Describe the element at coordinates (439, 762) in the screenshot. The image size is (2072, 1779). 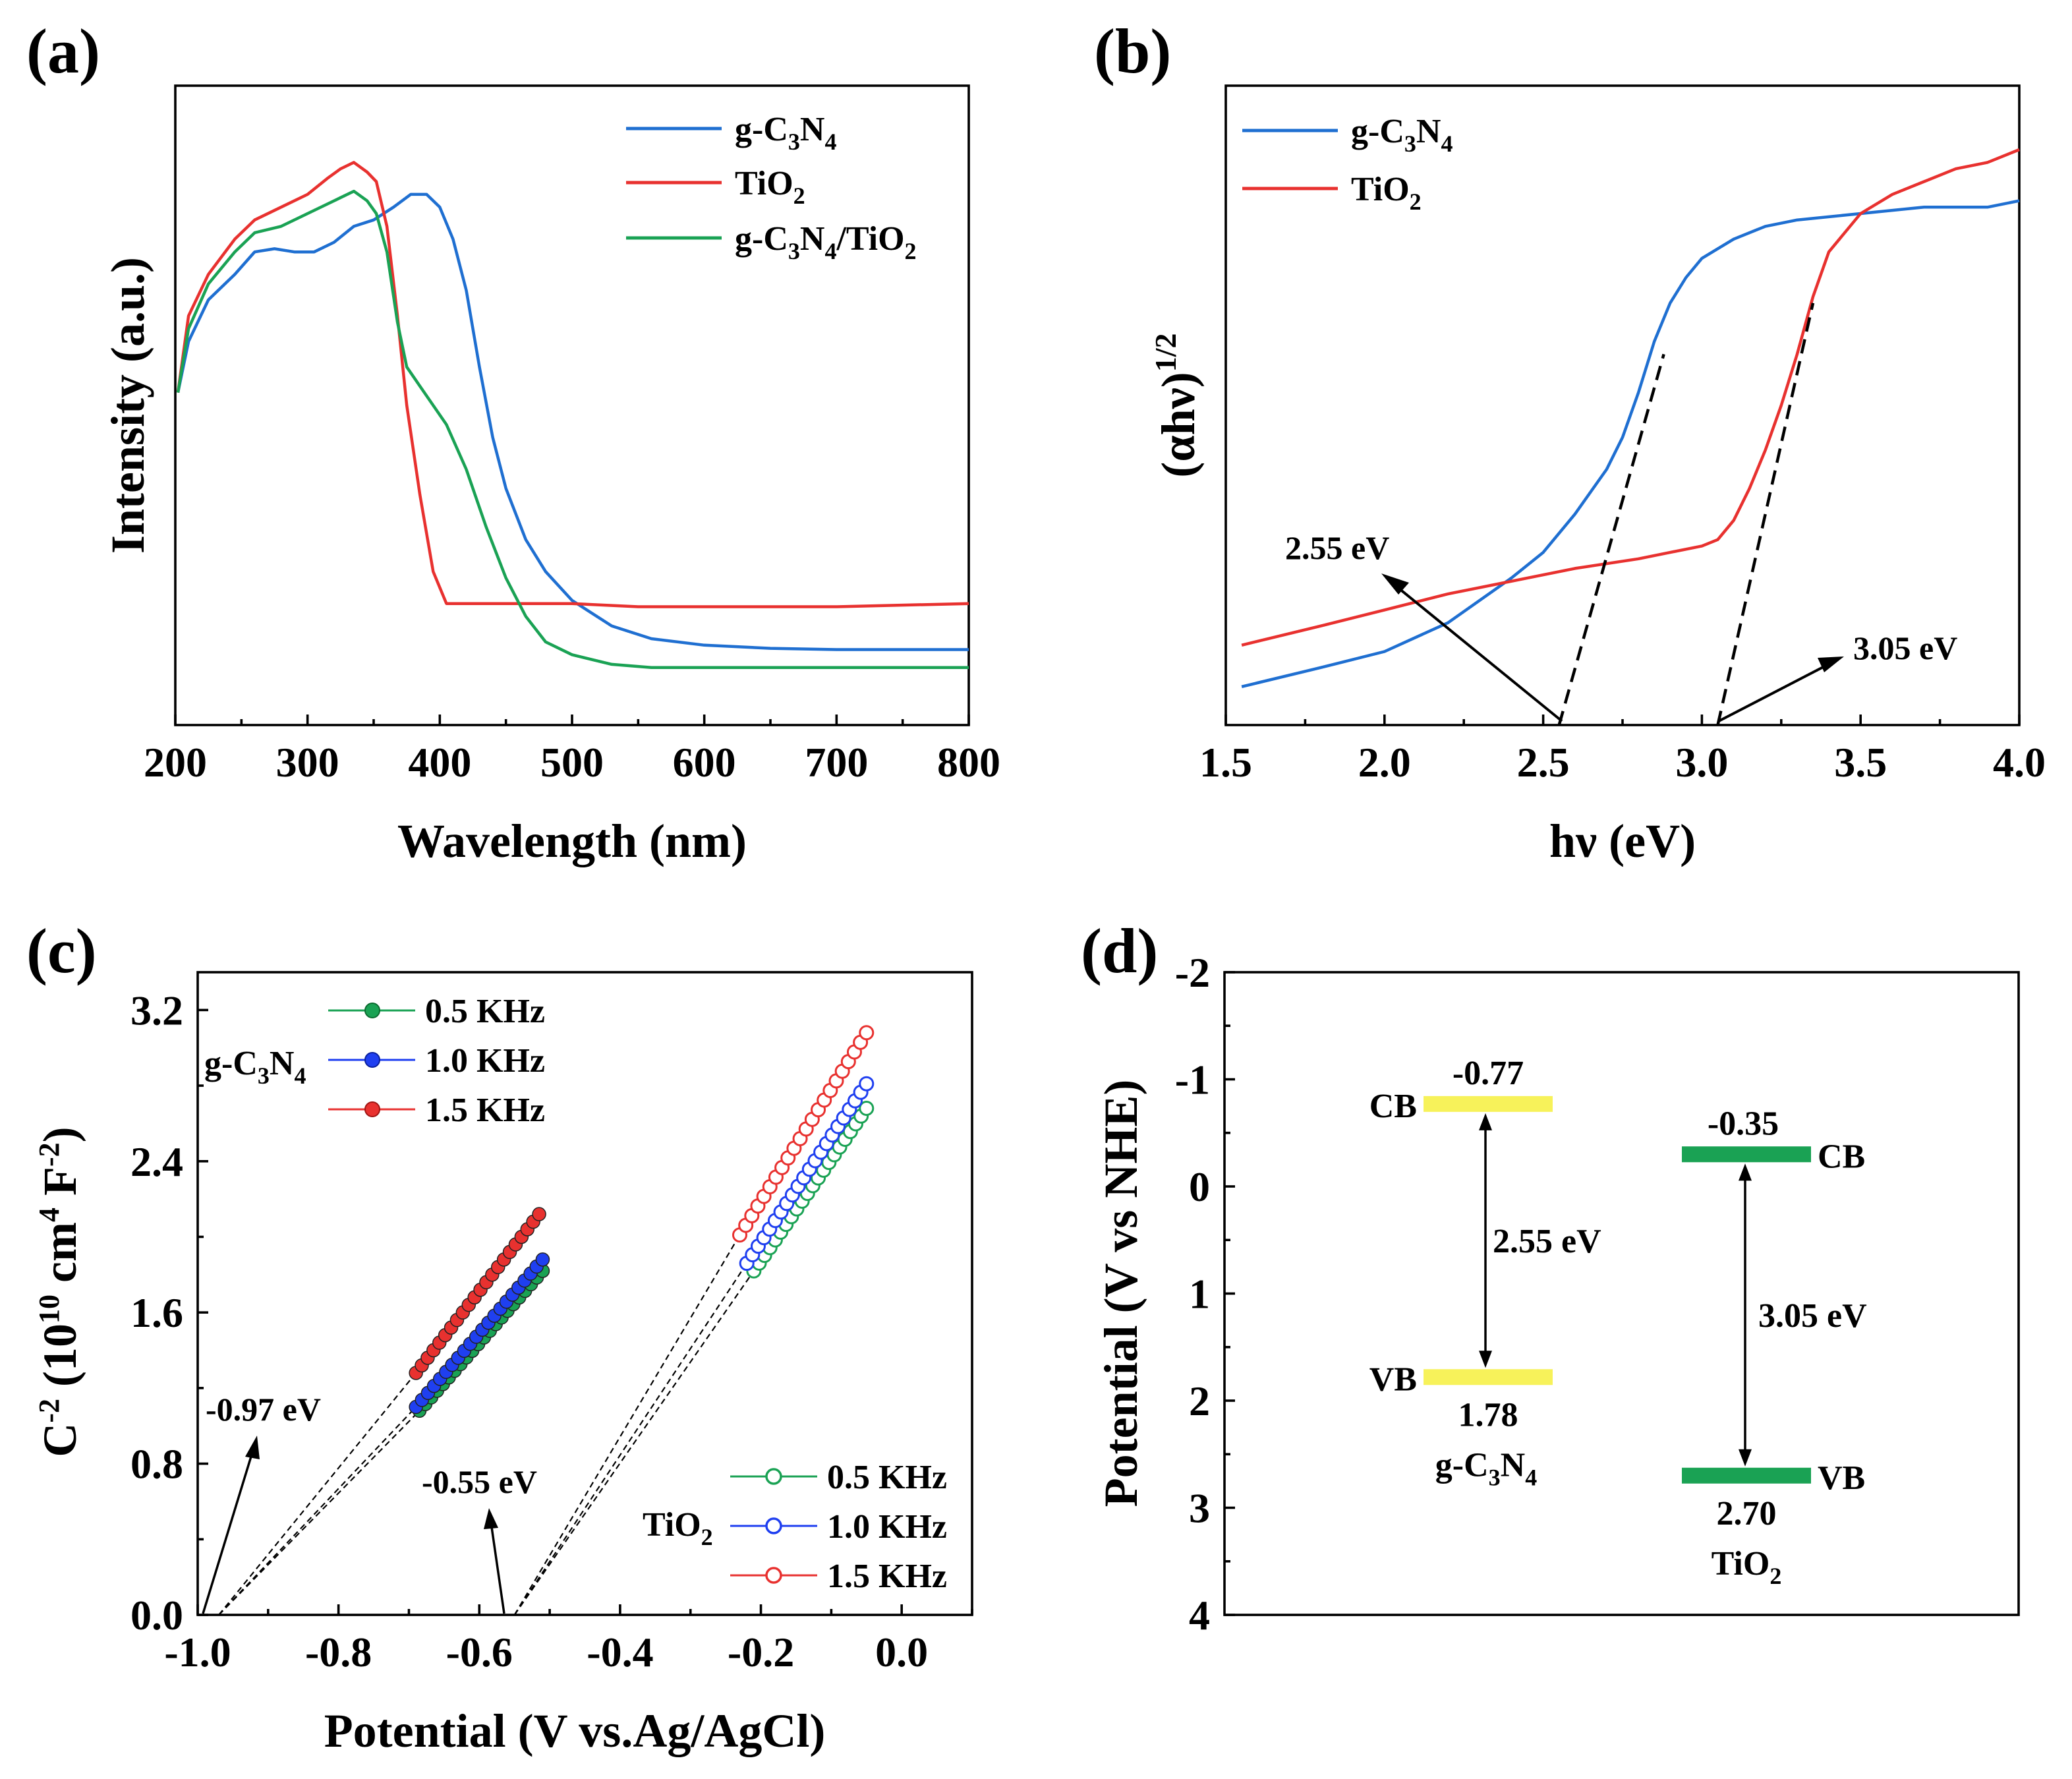
I see `a-xtick-label: 400` at that location.